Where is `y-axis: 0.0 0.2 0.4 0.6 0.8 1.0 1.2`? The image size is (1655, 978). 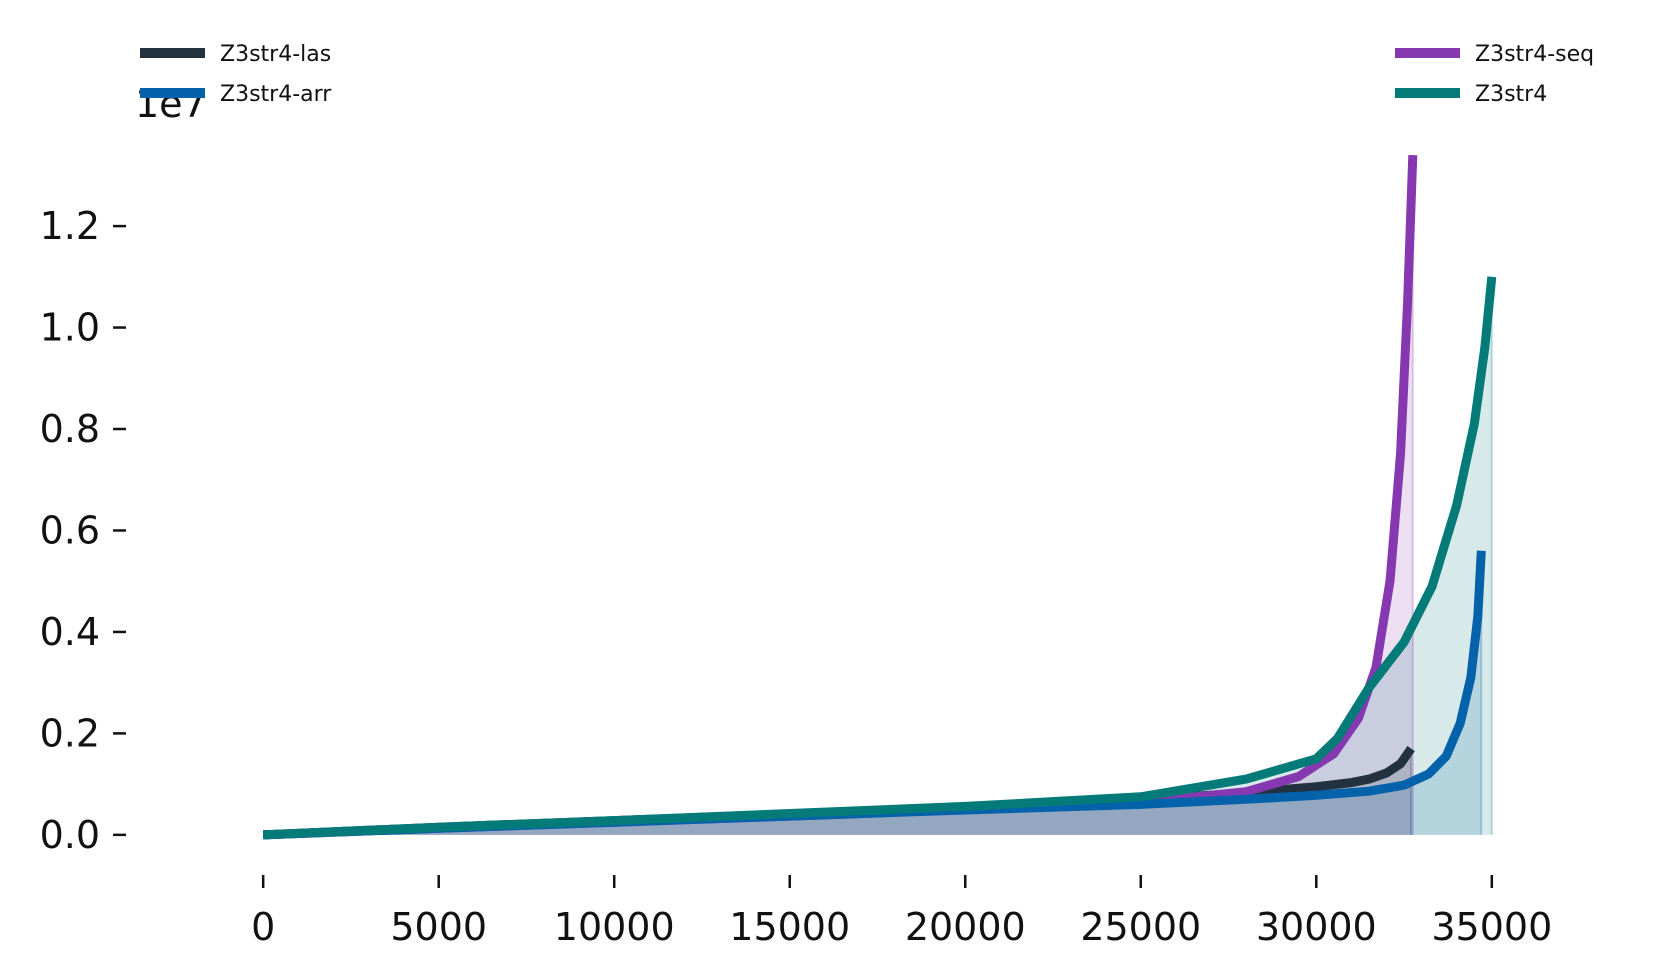 y-axis: 0.0 0.2 0.4 0.6 0.8 1.0 1.2 is located at coordinates (83, 530).